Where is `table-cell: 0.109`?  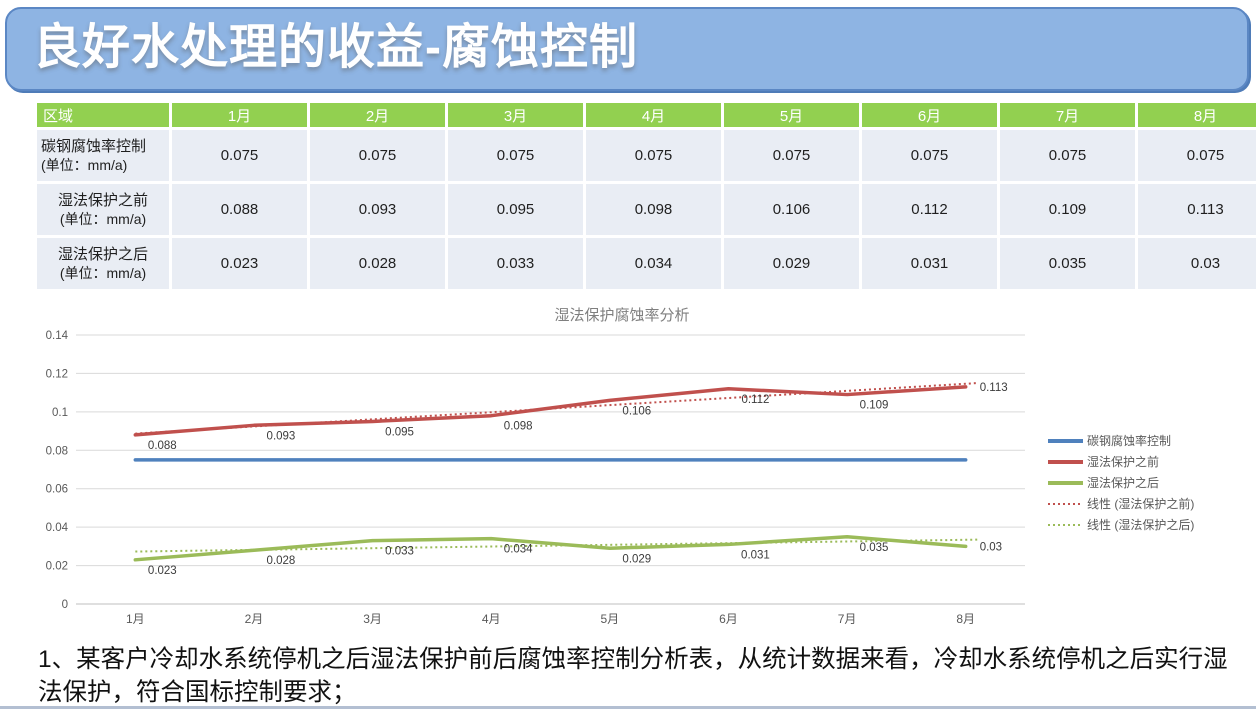
table-cell: 0.109 is located at coordinates (1067, 209).